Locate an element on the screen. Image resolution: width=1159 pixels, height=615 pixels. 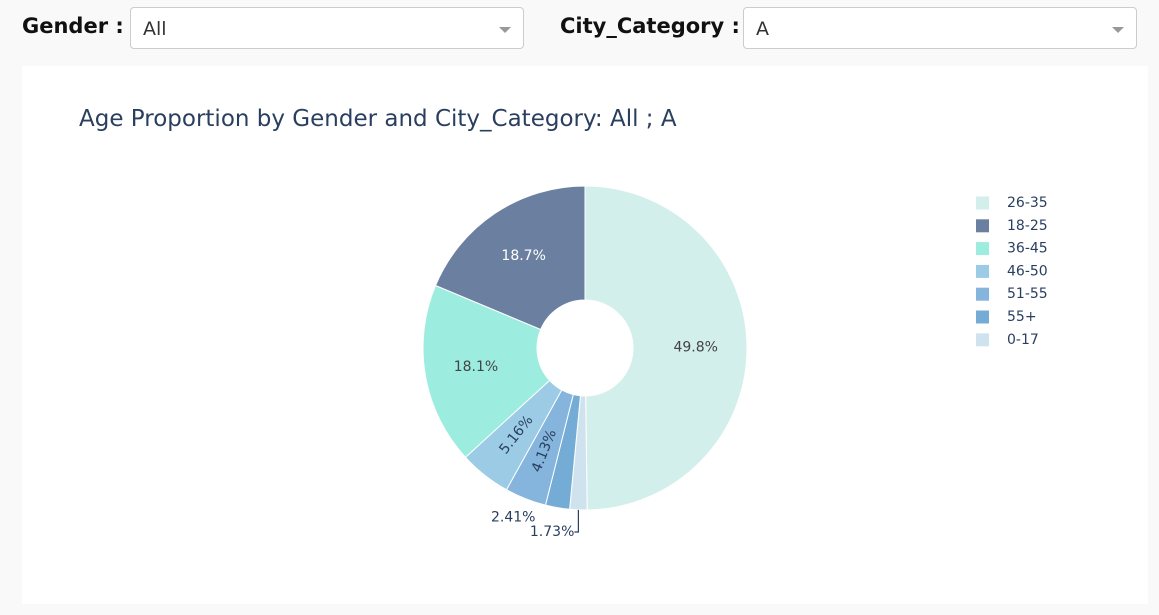
legend-label-46-50: 46-50 is located at coordinates (1027, 271).